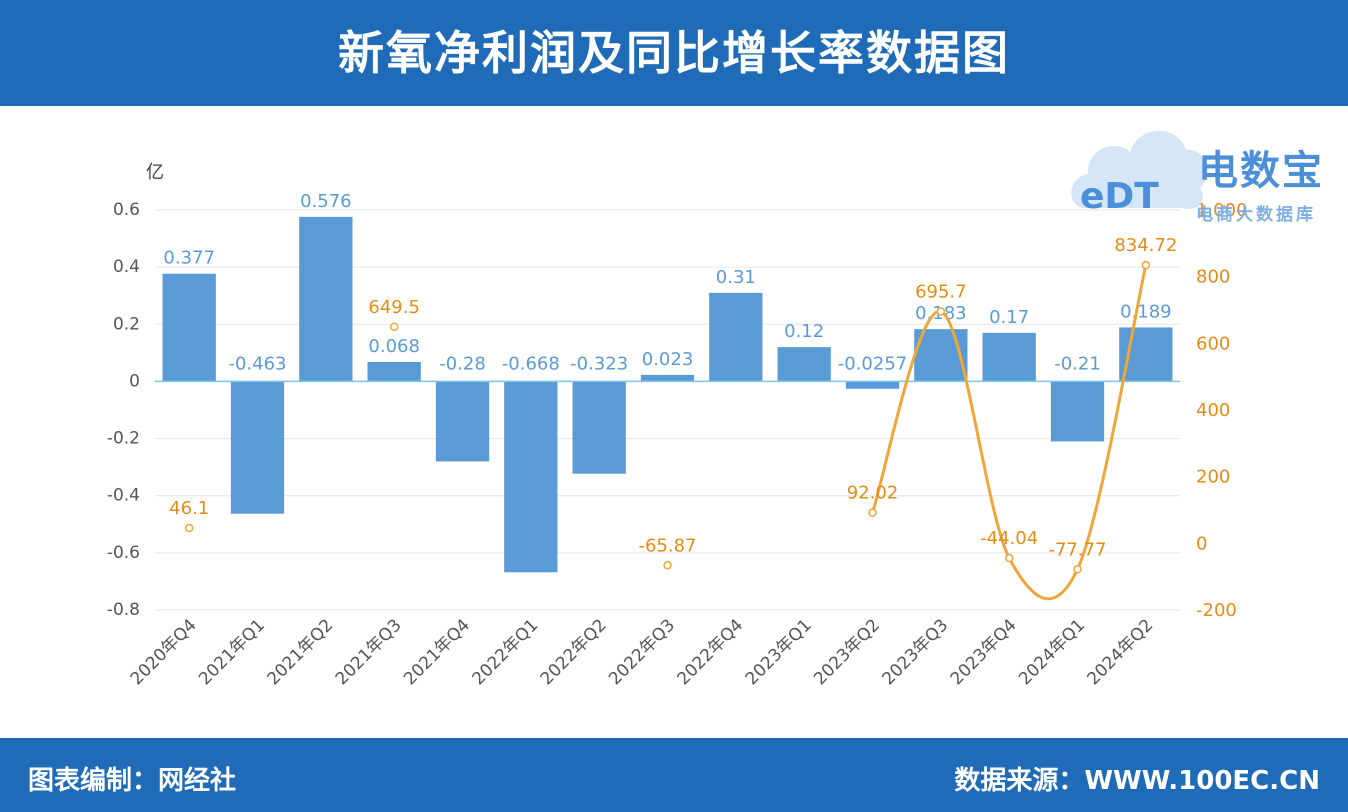 This screenshot has height=812, width=1348. What do you see at coordinates (668, 359) in the screenshot?
I see `bar-data-label: 0.023` at bounding box center [668, 359].